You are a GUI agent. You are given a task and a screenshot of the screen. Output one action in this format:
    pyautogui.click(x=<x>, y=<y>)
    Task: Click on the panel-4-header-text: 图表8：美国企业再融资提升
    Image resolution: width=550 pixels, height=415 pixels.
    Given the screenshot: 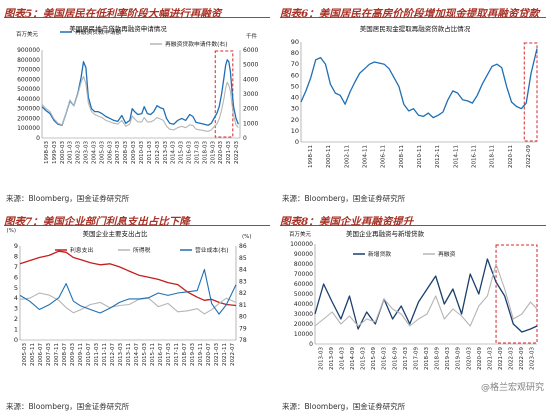 What is the action you would take?
    pyautogui.click(x=347, y=222)
    